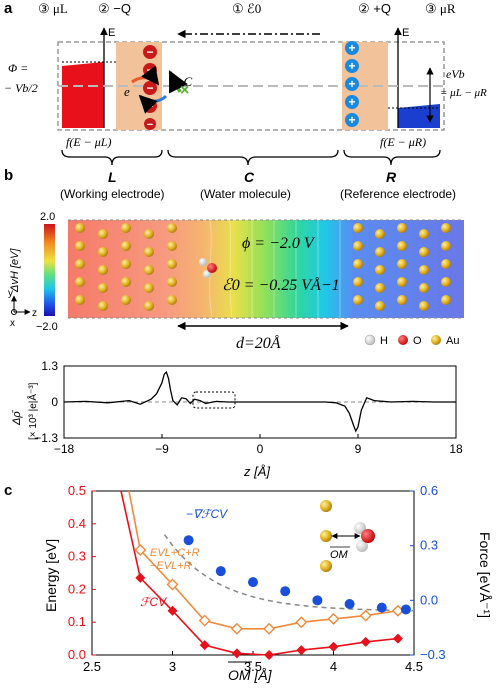 Image resolution: width=502 pixels, height=690 pixels. Describe the element at coordinates (347, 536) in the screenshot. I see `water-inset: OM` at that location.